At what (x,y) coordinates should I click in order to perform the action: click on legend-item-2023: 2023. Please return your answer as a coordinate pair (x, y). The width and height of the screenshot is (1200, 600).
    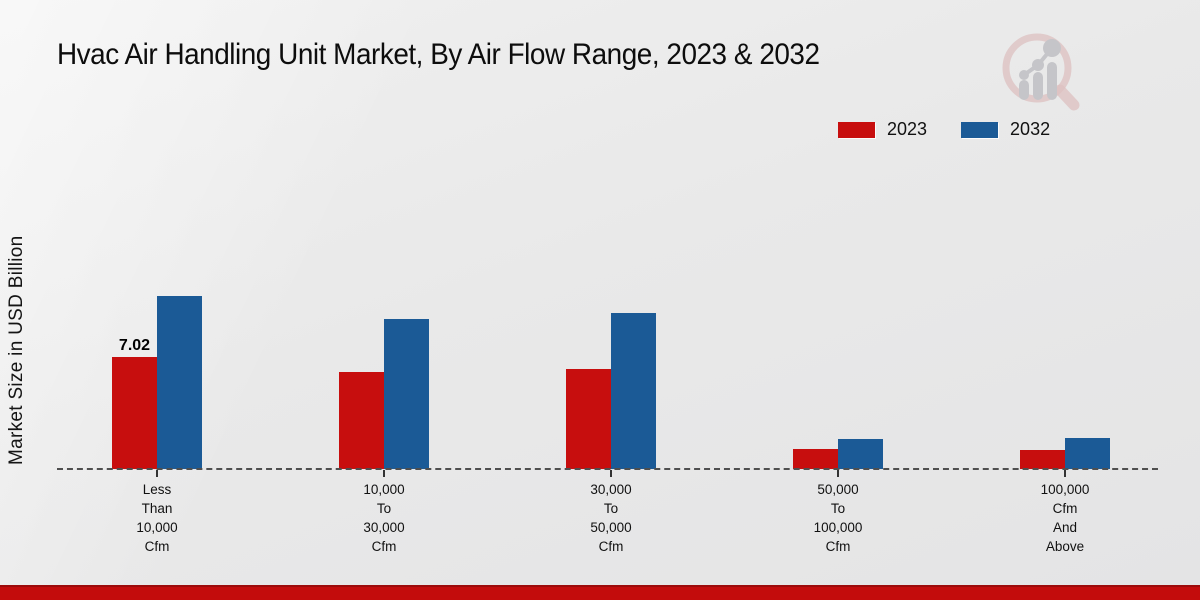
    Looking at the image, I should click on (882, 129).